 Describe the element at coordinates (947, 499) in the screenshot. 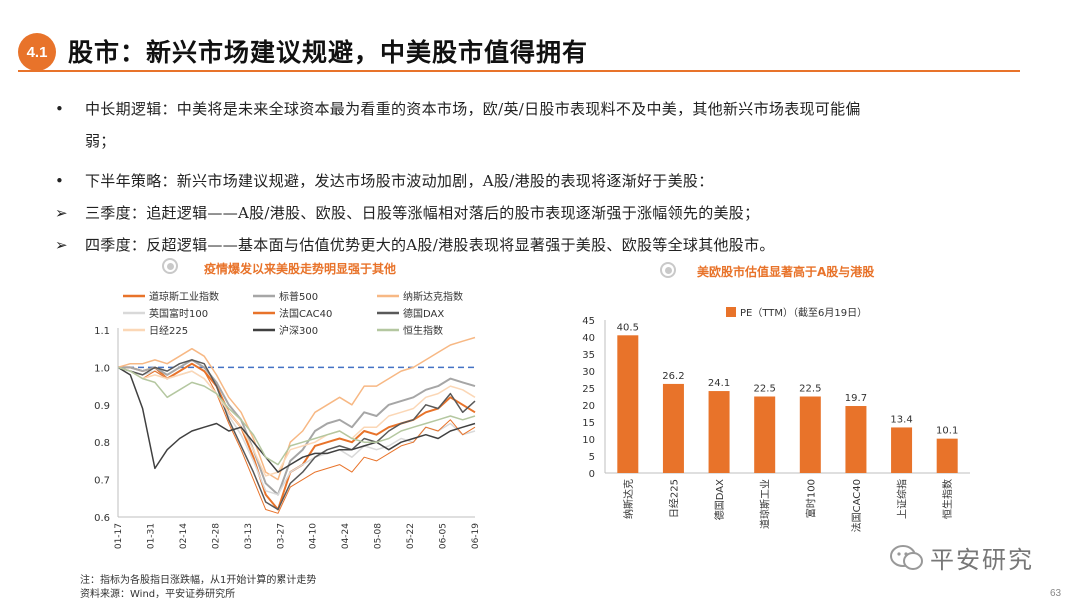

I see `category-label: 恒生指数` at that location.